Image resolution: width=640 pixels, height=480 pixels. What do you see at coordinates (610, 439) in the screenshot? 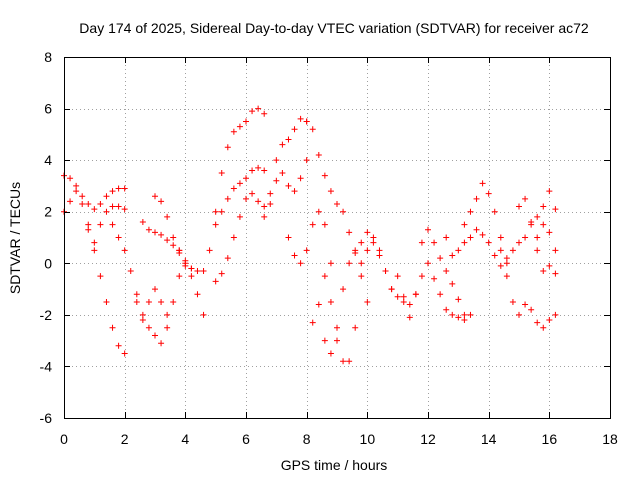
I see `x-tick-label: 18` at bounding box center [610, 439].